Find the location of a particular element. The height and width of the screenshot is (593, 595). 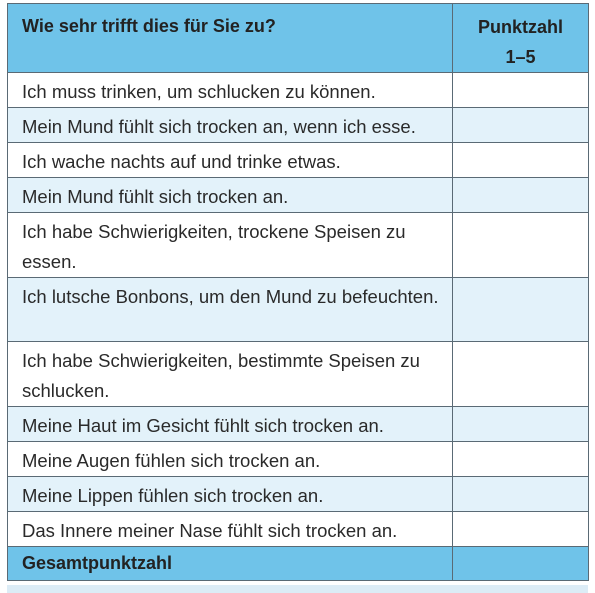

table-row: Meine Lippen fühlen sich trocken an. is located at coordinates (298, 494).